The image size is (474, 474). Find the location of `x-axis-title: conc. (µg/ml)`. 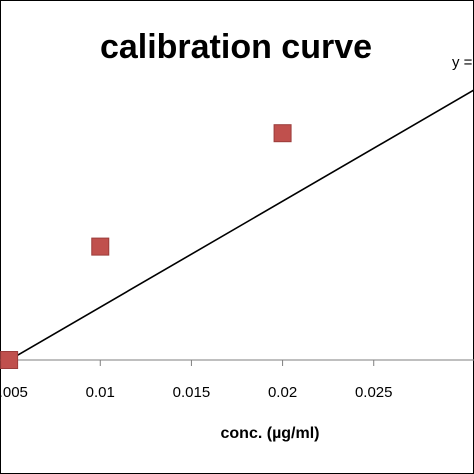

x-axis-title: conc. (µg/ml) is located at coordinates (270, 433).